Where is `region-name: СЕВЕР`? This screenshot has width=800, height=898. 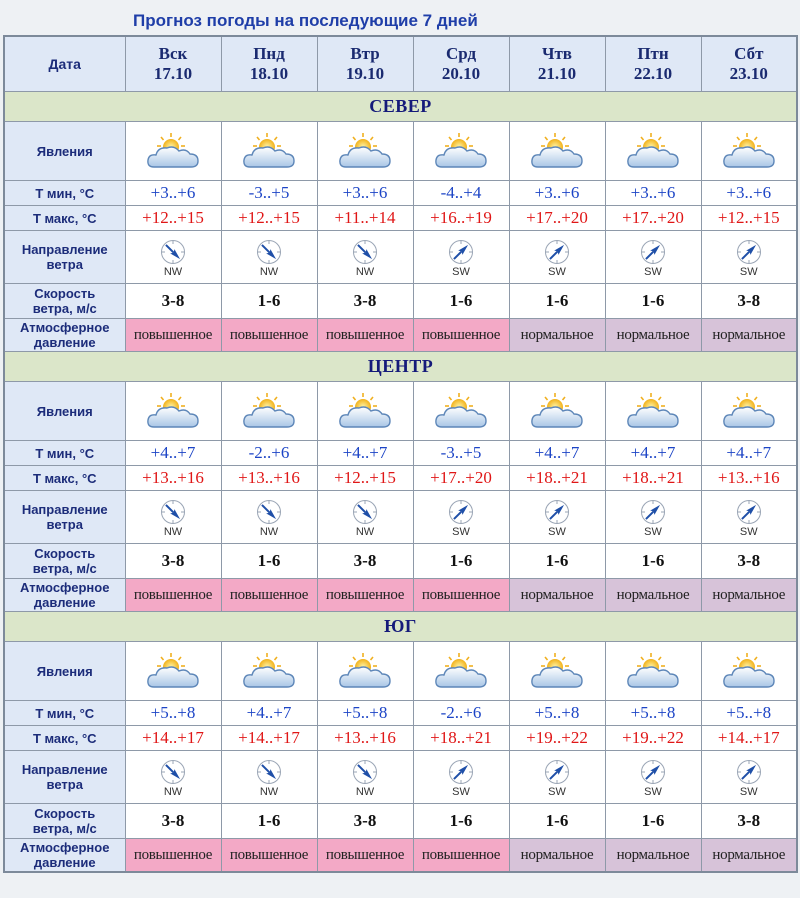 region-name: СЕВЕР is located at coordinates (400, 106).